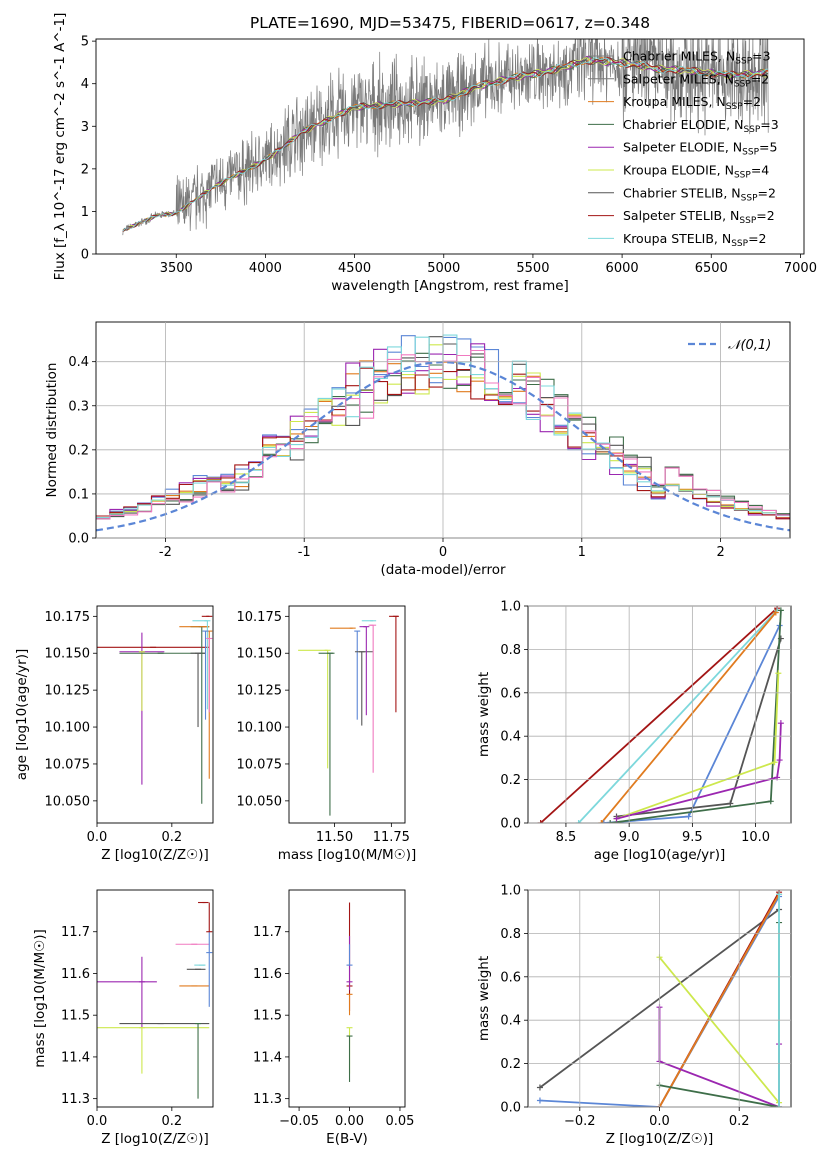 The height and width of the screenshot is (1170, 819). What do you see at coordinates (720, 552) in the screenshot?
I see `residuals-xtick-label: 2` at bounding box center [720, 552].